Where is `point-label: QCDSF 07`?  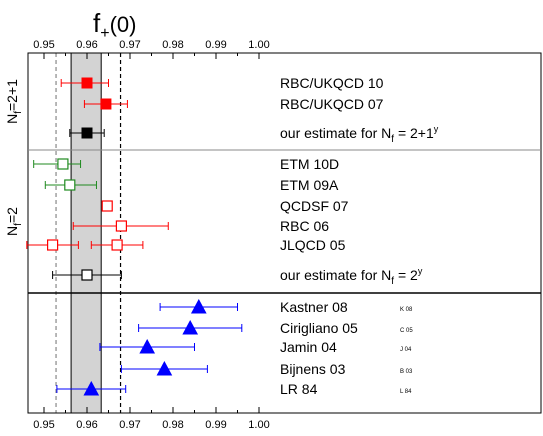 point-label: QCDSF 07 is located at coordinates (314, 206).